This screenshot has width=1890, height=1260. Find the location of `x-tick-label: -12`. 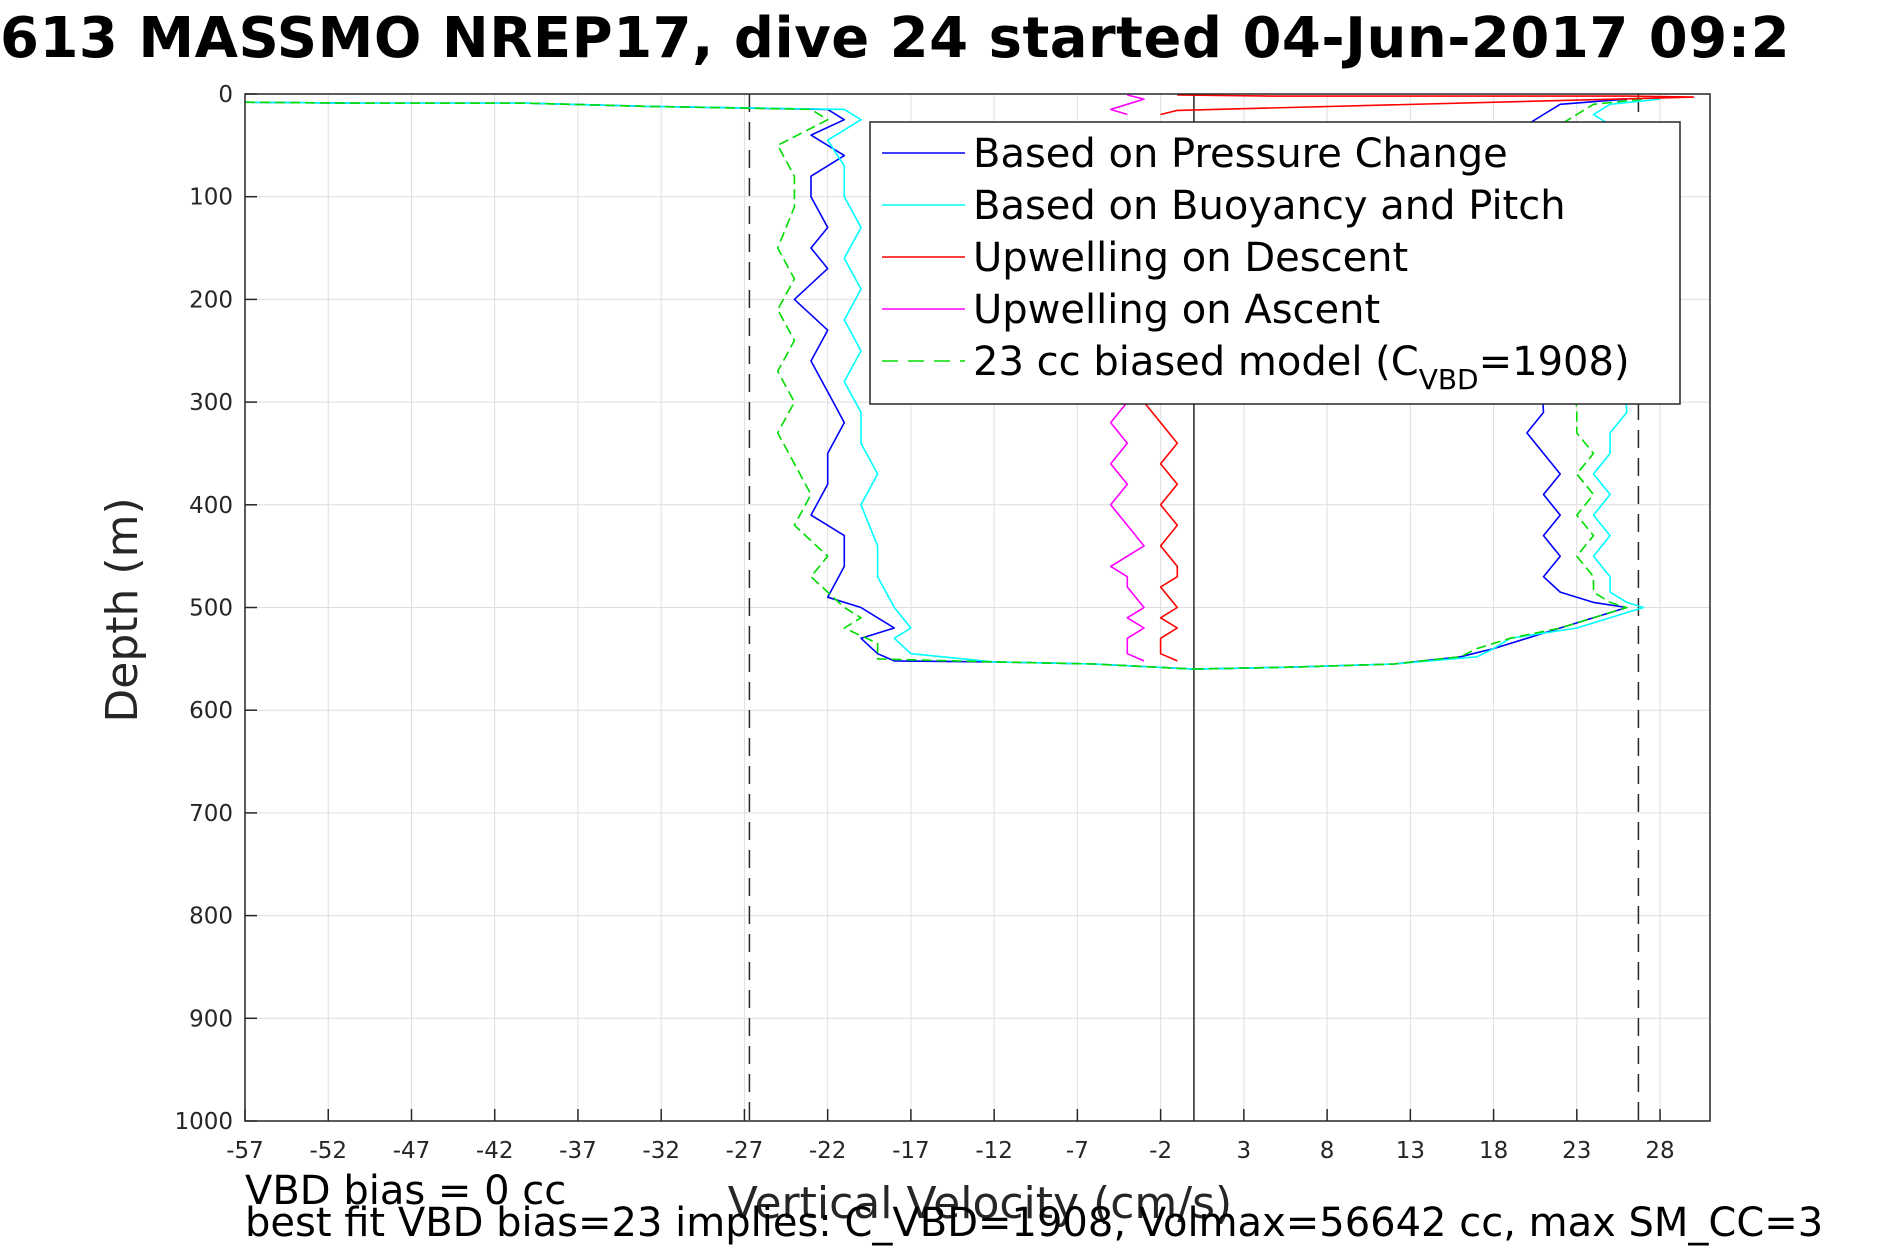

x-tick-label: -12 is located at coordinates (994, 1151).